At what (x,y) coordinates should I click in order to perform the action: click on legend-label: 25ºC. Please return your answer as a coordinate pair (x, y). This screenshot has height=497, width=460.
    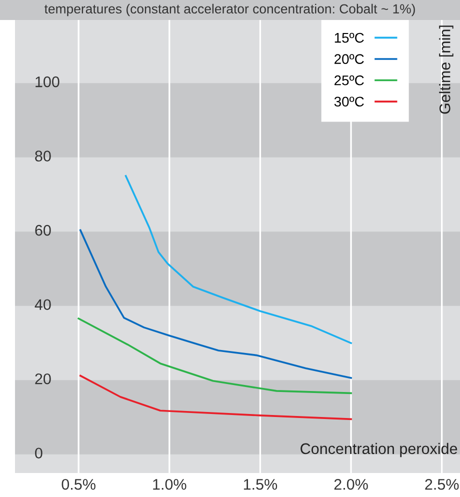
    Looking at the image, I should click on (349, 80).